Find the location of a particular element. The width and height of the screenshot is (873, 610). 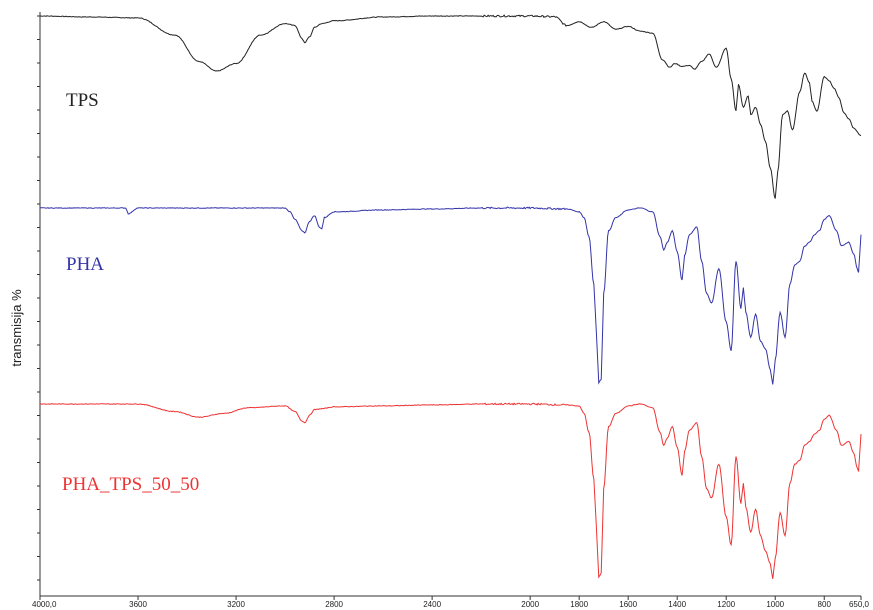

x-tick-label: 650,0 is located at coordinates (859, 604).